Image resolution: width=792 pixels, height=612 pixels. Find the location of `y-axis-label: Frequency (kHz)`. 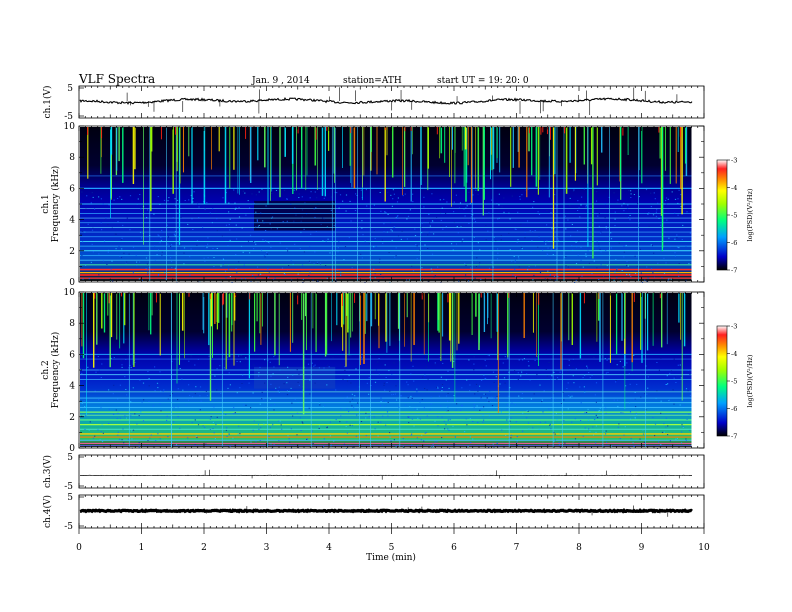

y-axis-label: Frequency (kHz) is located at coordinates (55, 204).